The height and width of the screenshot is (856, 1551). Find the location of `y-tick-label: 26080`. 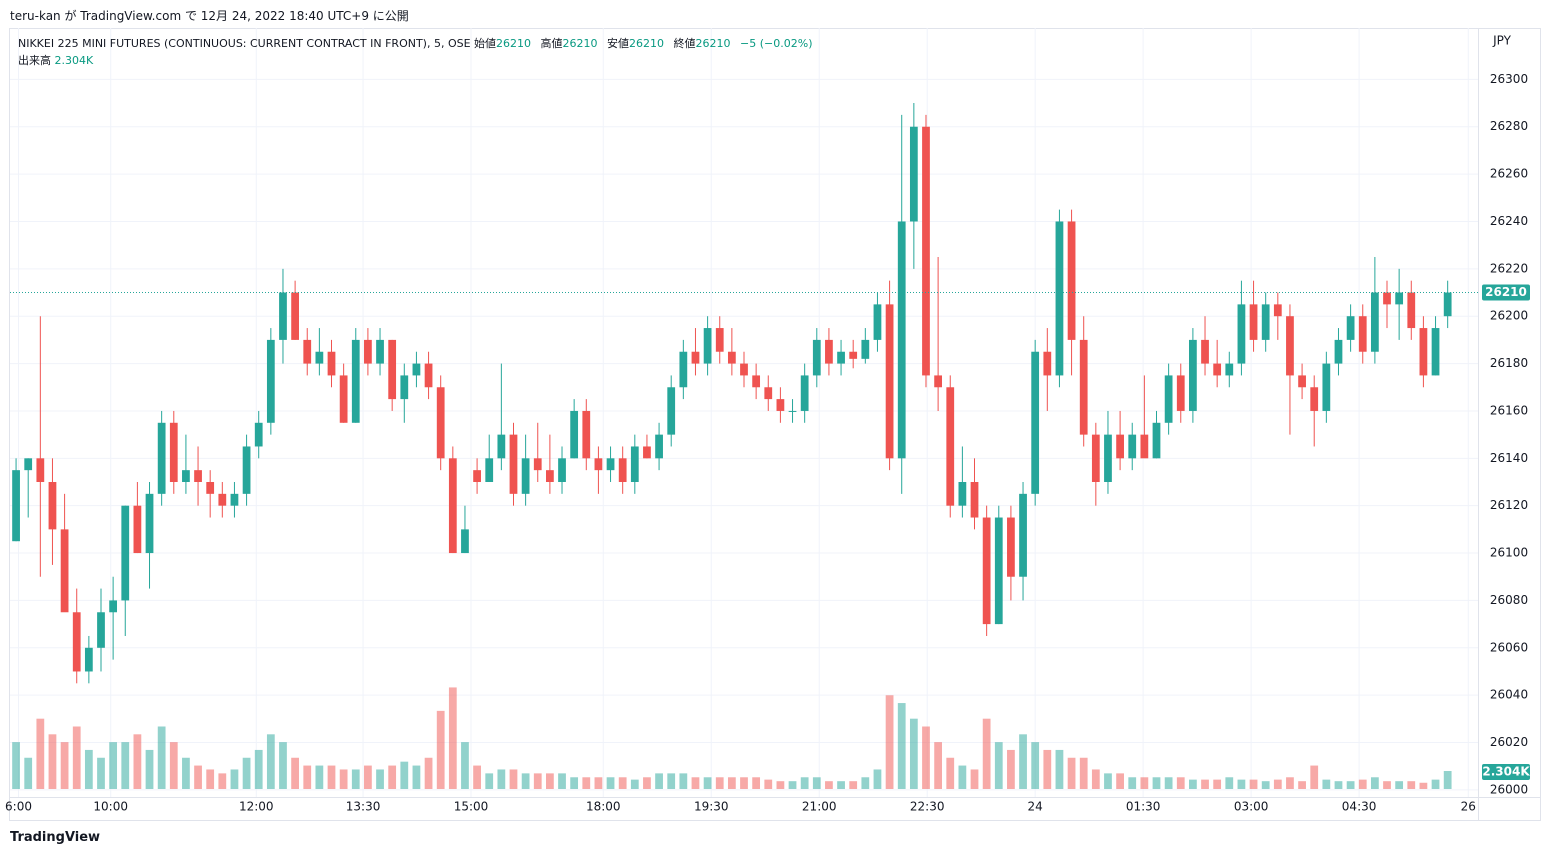

y-tick-label: 26080 is located at coordinates (1509, 600).